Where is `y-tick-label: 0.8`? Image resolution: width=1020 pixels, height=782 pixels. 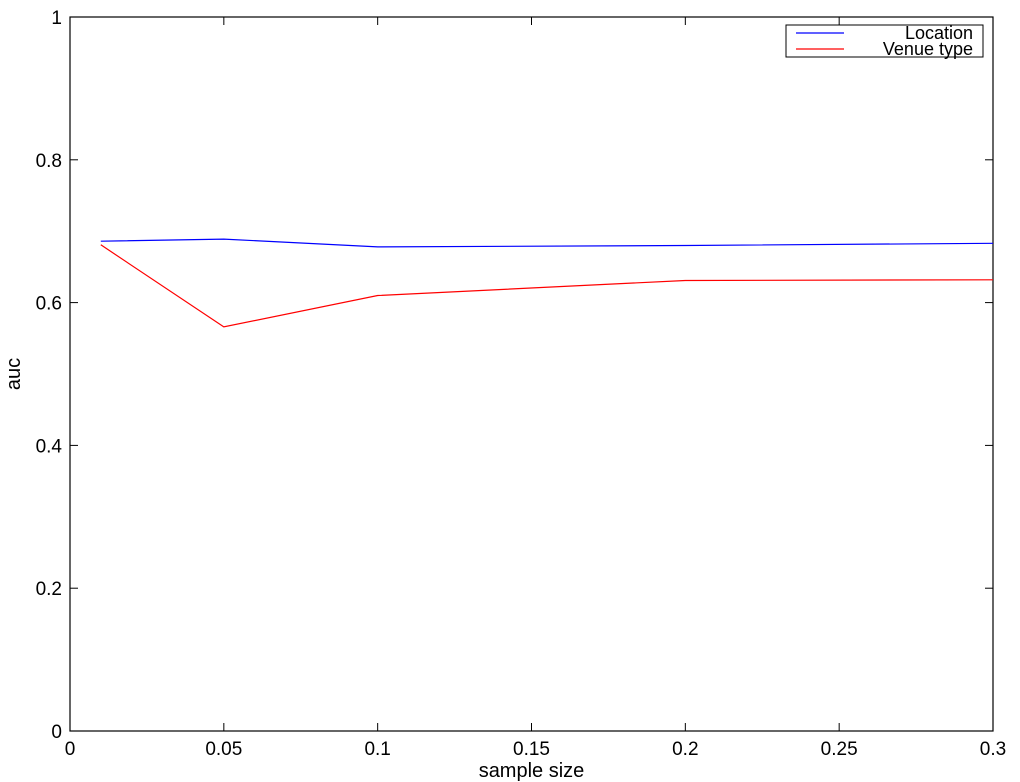
y-tick-label: 0.8 is located at coordinates (49, 161).